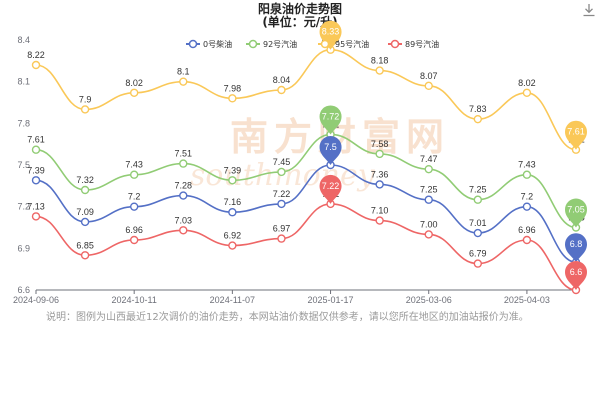 The height and width of the screenshot is (400, 600). I want to click on gas95-max-pin-label: 8.33, so click(331, 32).